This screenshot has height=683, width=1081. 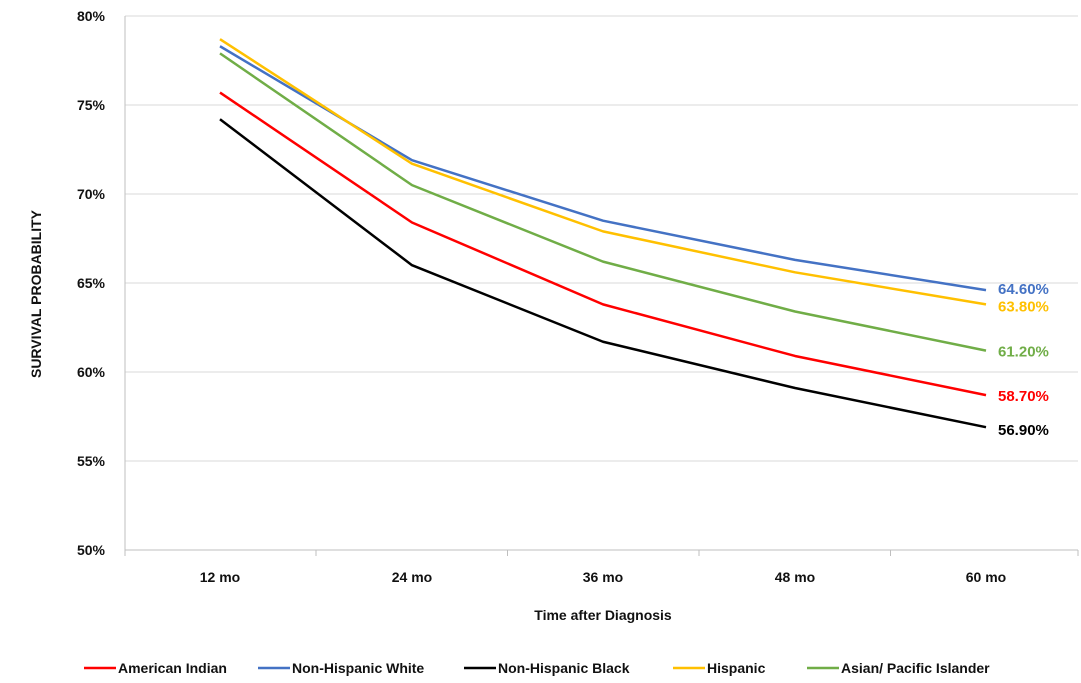 I want to click on end-data-label: 58.70%, so click(x=1023, y=396).